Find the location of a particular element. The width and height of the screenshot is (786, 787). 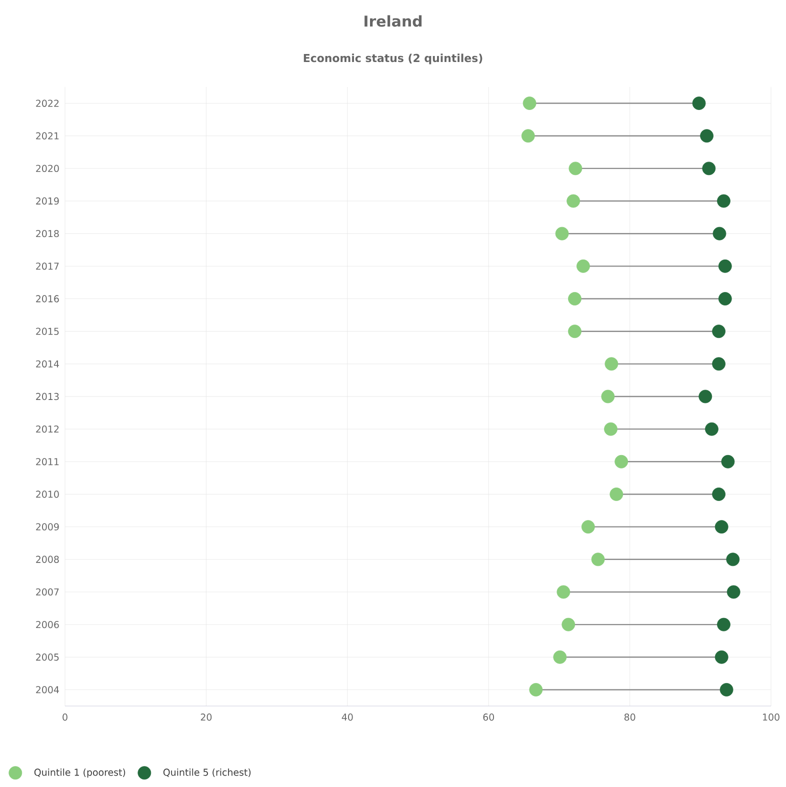

y-tick-label: 2004 is located at coordinates (47, 690).